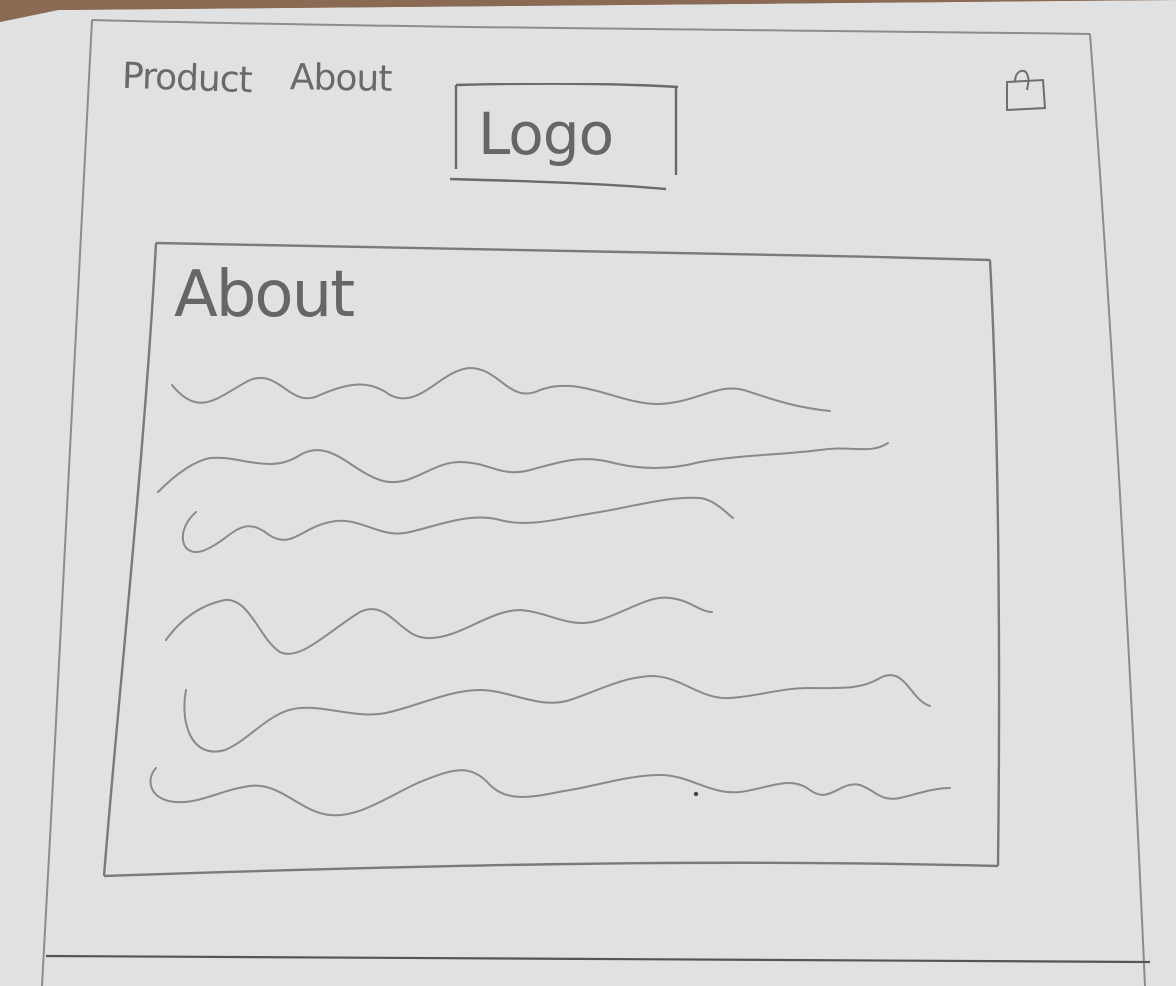 This screenshot has width=1176, height=986. I want to click on frame-left-border, so click(67, 502).